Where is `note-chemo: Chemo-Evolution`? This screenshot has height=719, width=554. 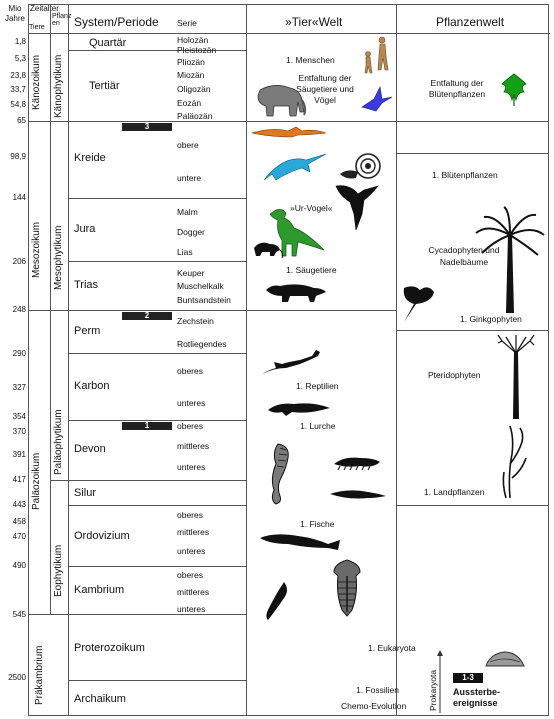 note-chemo: Chemo-Evolution is located at coordinates (374, 706).